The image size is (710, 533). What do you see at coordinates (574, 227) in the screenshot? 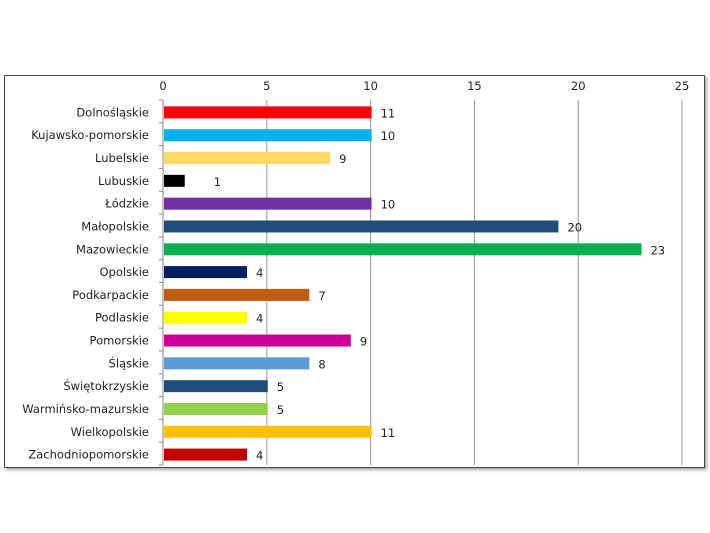
I see `data-label: 20` at bounding box center [574, 227].